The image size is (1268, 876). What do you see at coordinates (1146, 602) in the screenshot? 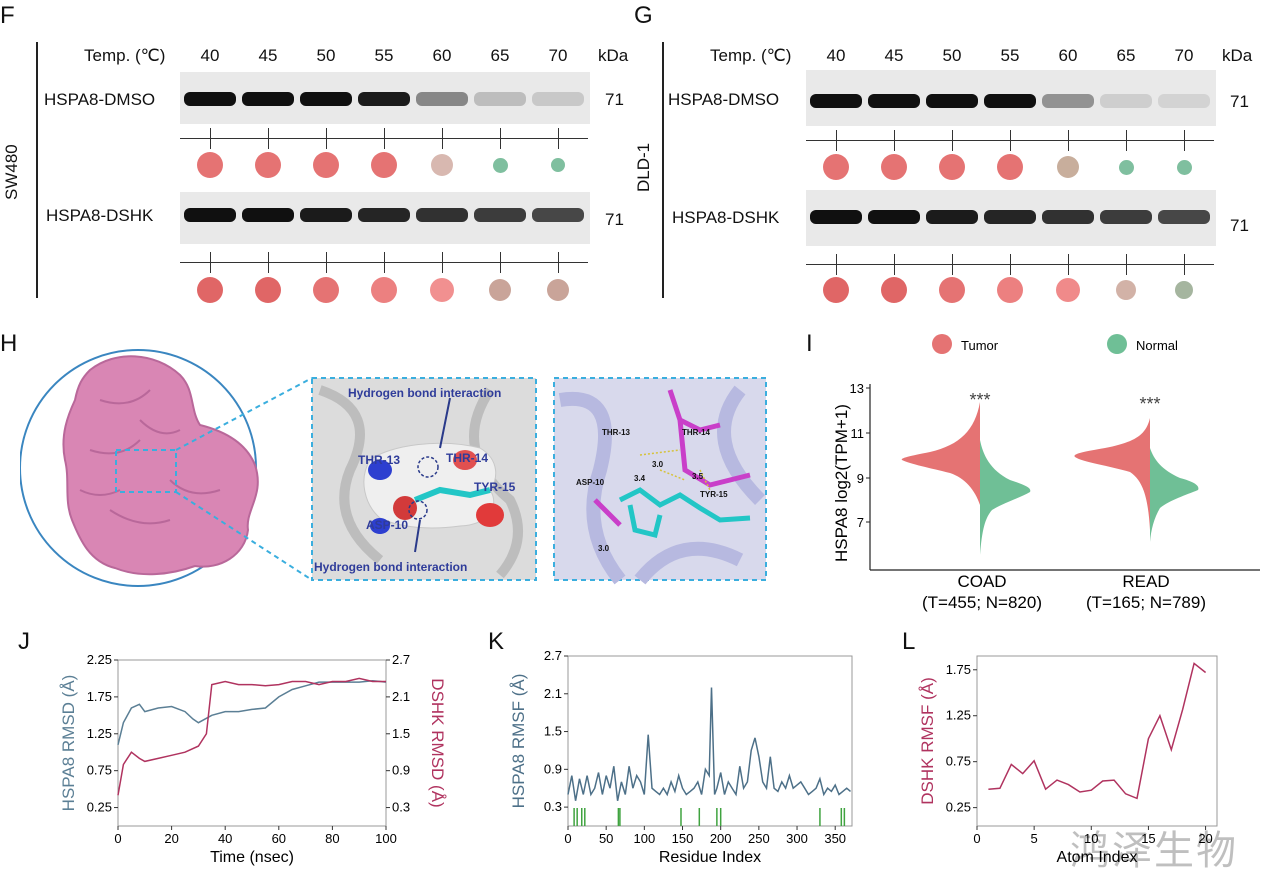
I see `group-n-read: (T=165; N=789)` at bounding box center [1146, 602].